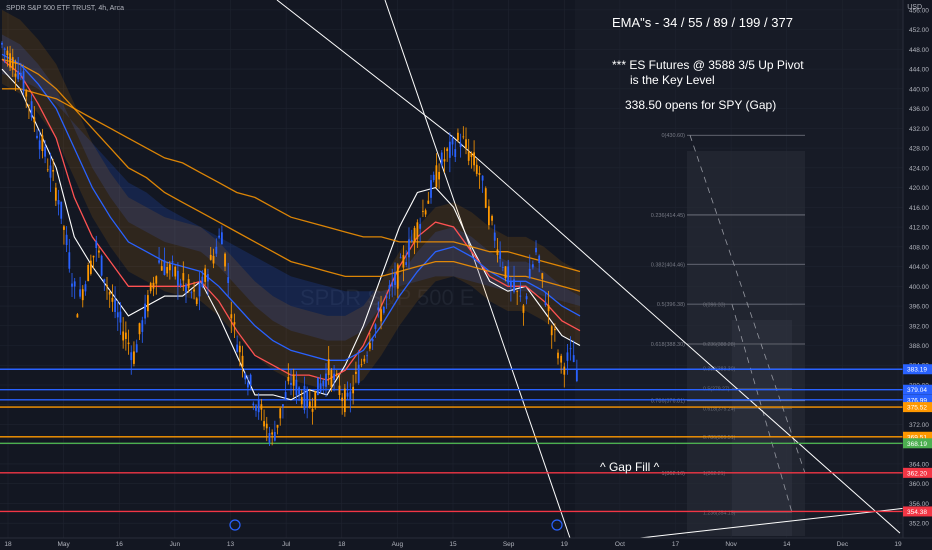 The image size is (932, 550). Describe the element at coordinates (919, 464) in the screenshot. I see `y-tick-label: 364.00` at that location.